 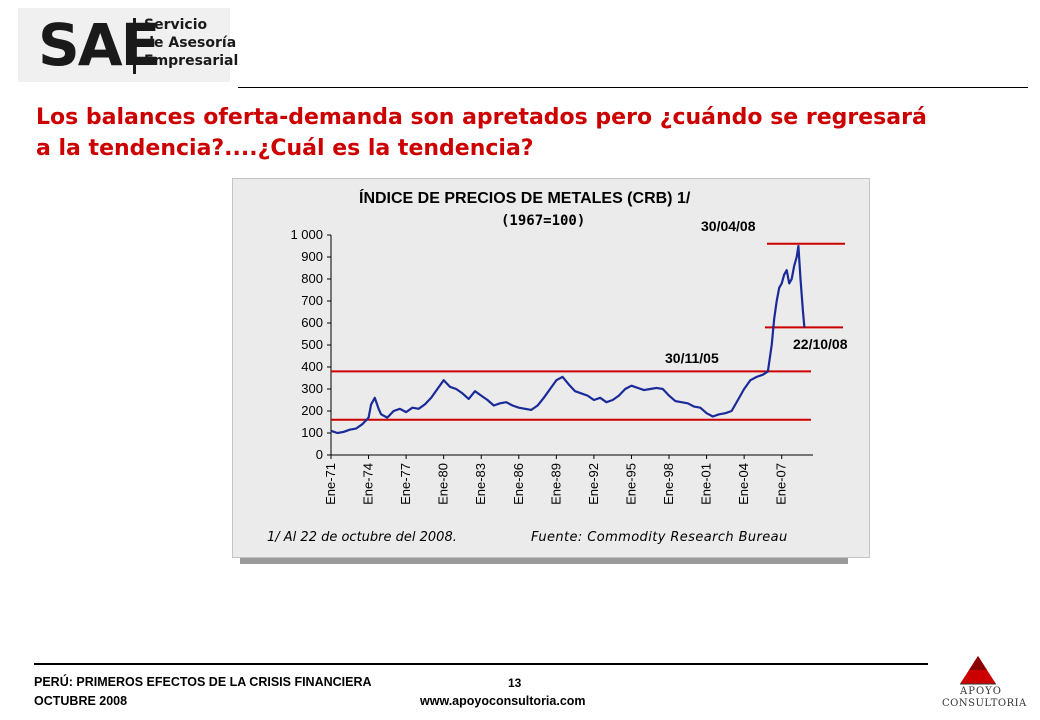 What do you see at coordinates (593, 484) in the screenshot?
I see `x-tick-label: Ene-92` at bounding box center [593, 484].